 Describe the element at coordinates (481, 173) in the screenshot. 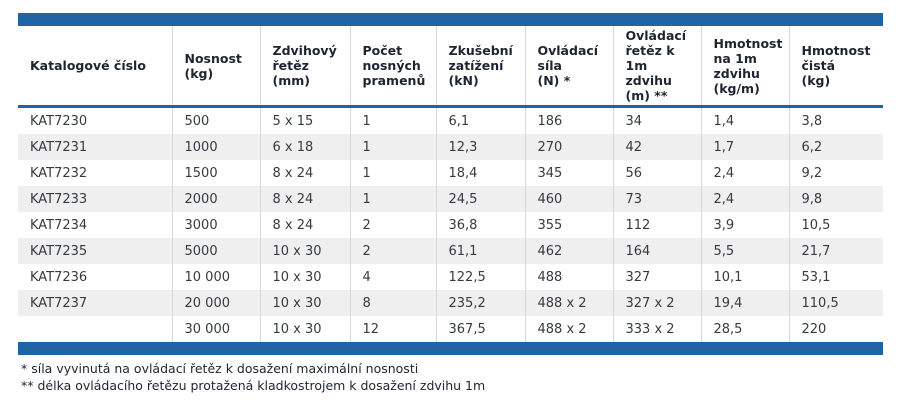

I see `table-cell: 18,4` at that location.